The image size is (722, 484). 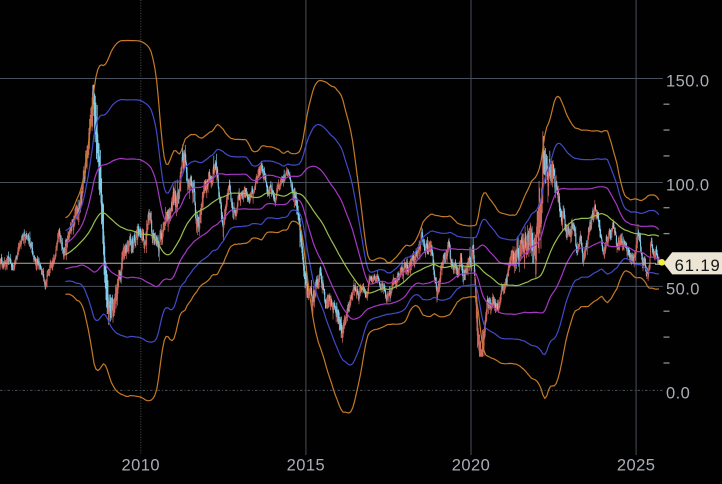 I want to click on svg-text: 2015, so click(x=306, y=466).